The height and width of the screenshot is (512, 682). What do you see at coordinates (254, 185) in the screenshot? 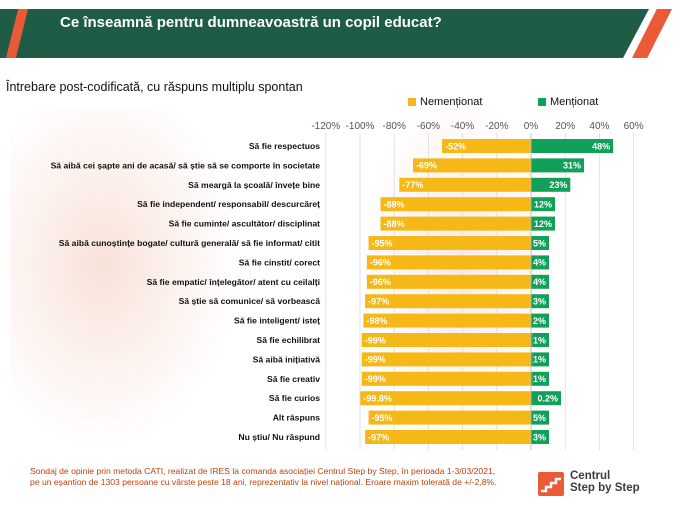
I see `category-label: Să meargă la școală/ învețe bine` at bounding box center [254, 185].